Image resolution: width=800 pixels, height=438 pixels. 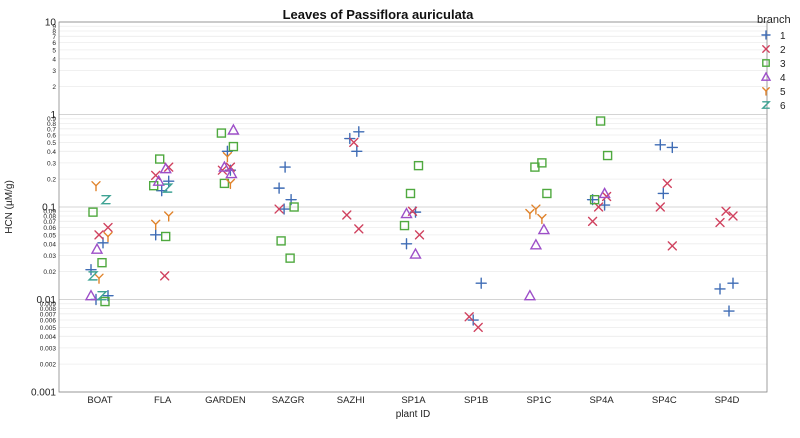 What do you see at coordinates (54, 87) in the screenshot?
I see `y-tick-label: 2` at bounding box center [54, 87].